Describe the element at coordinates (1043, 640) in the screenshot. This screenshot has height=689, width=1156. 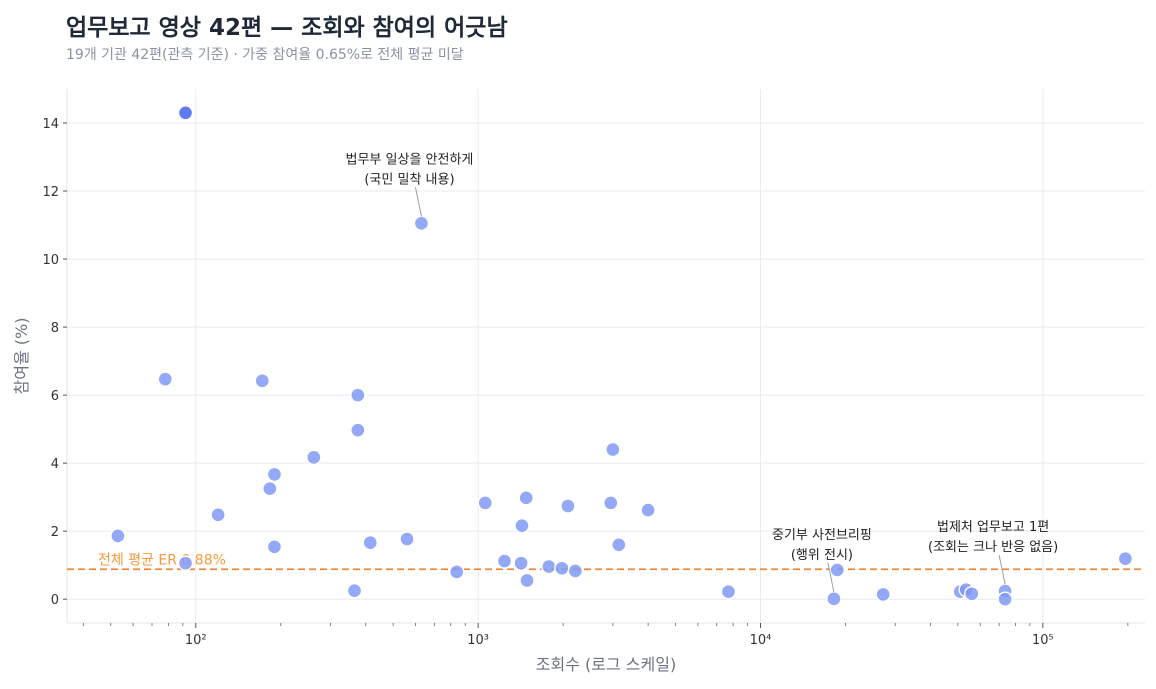
I see `x-tick-label: 10⁵` at that location.